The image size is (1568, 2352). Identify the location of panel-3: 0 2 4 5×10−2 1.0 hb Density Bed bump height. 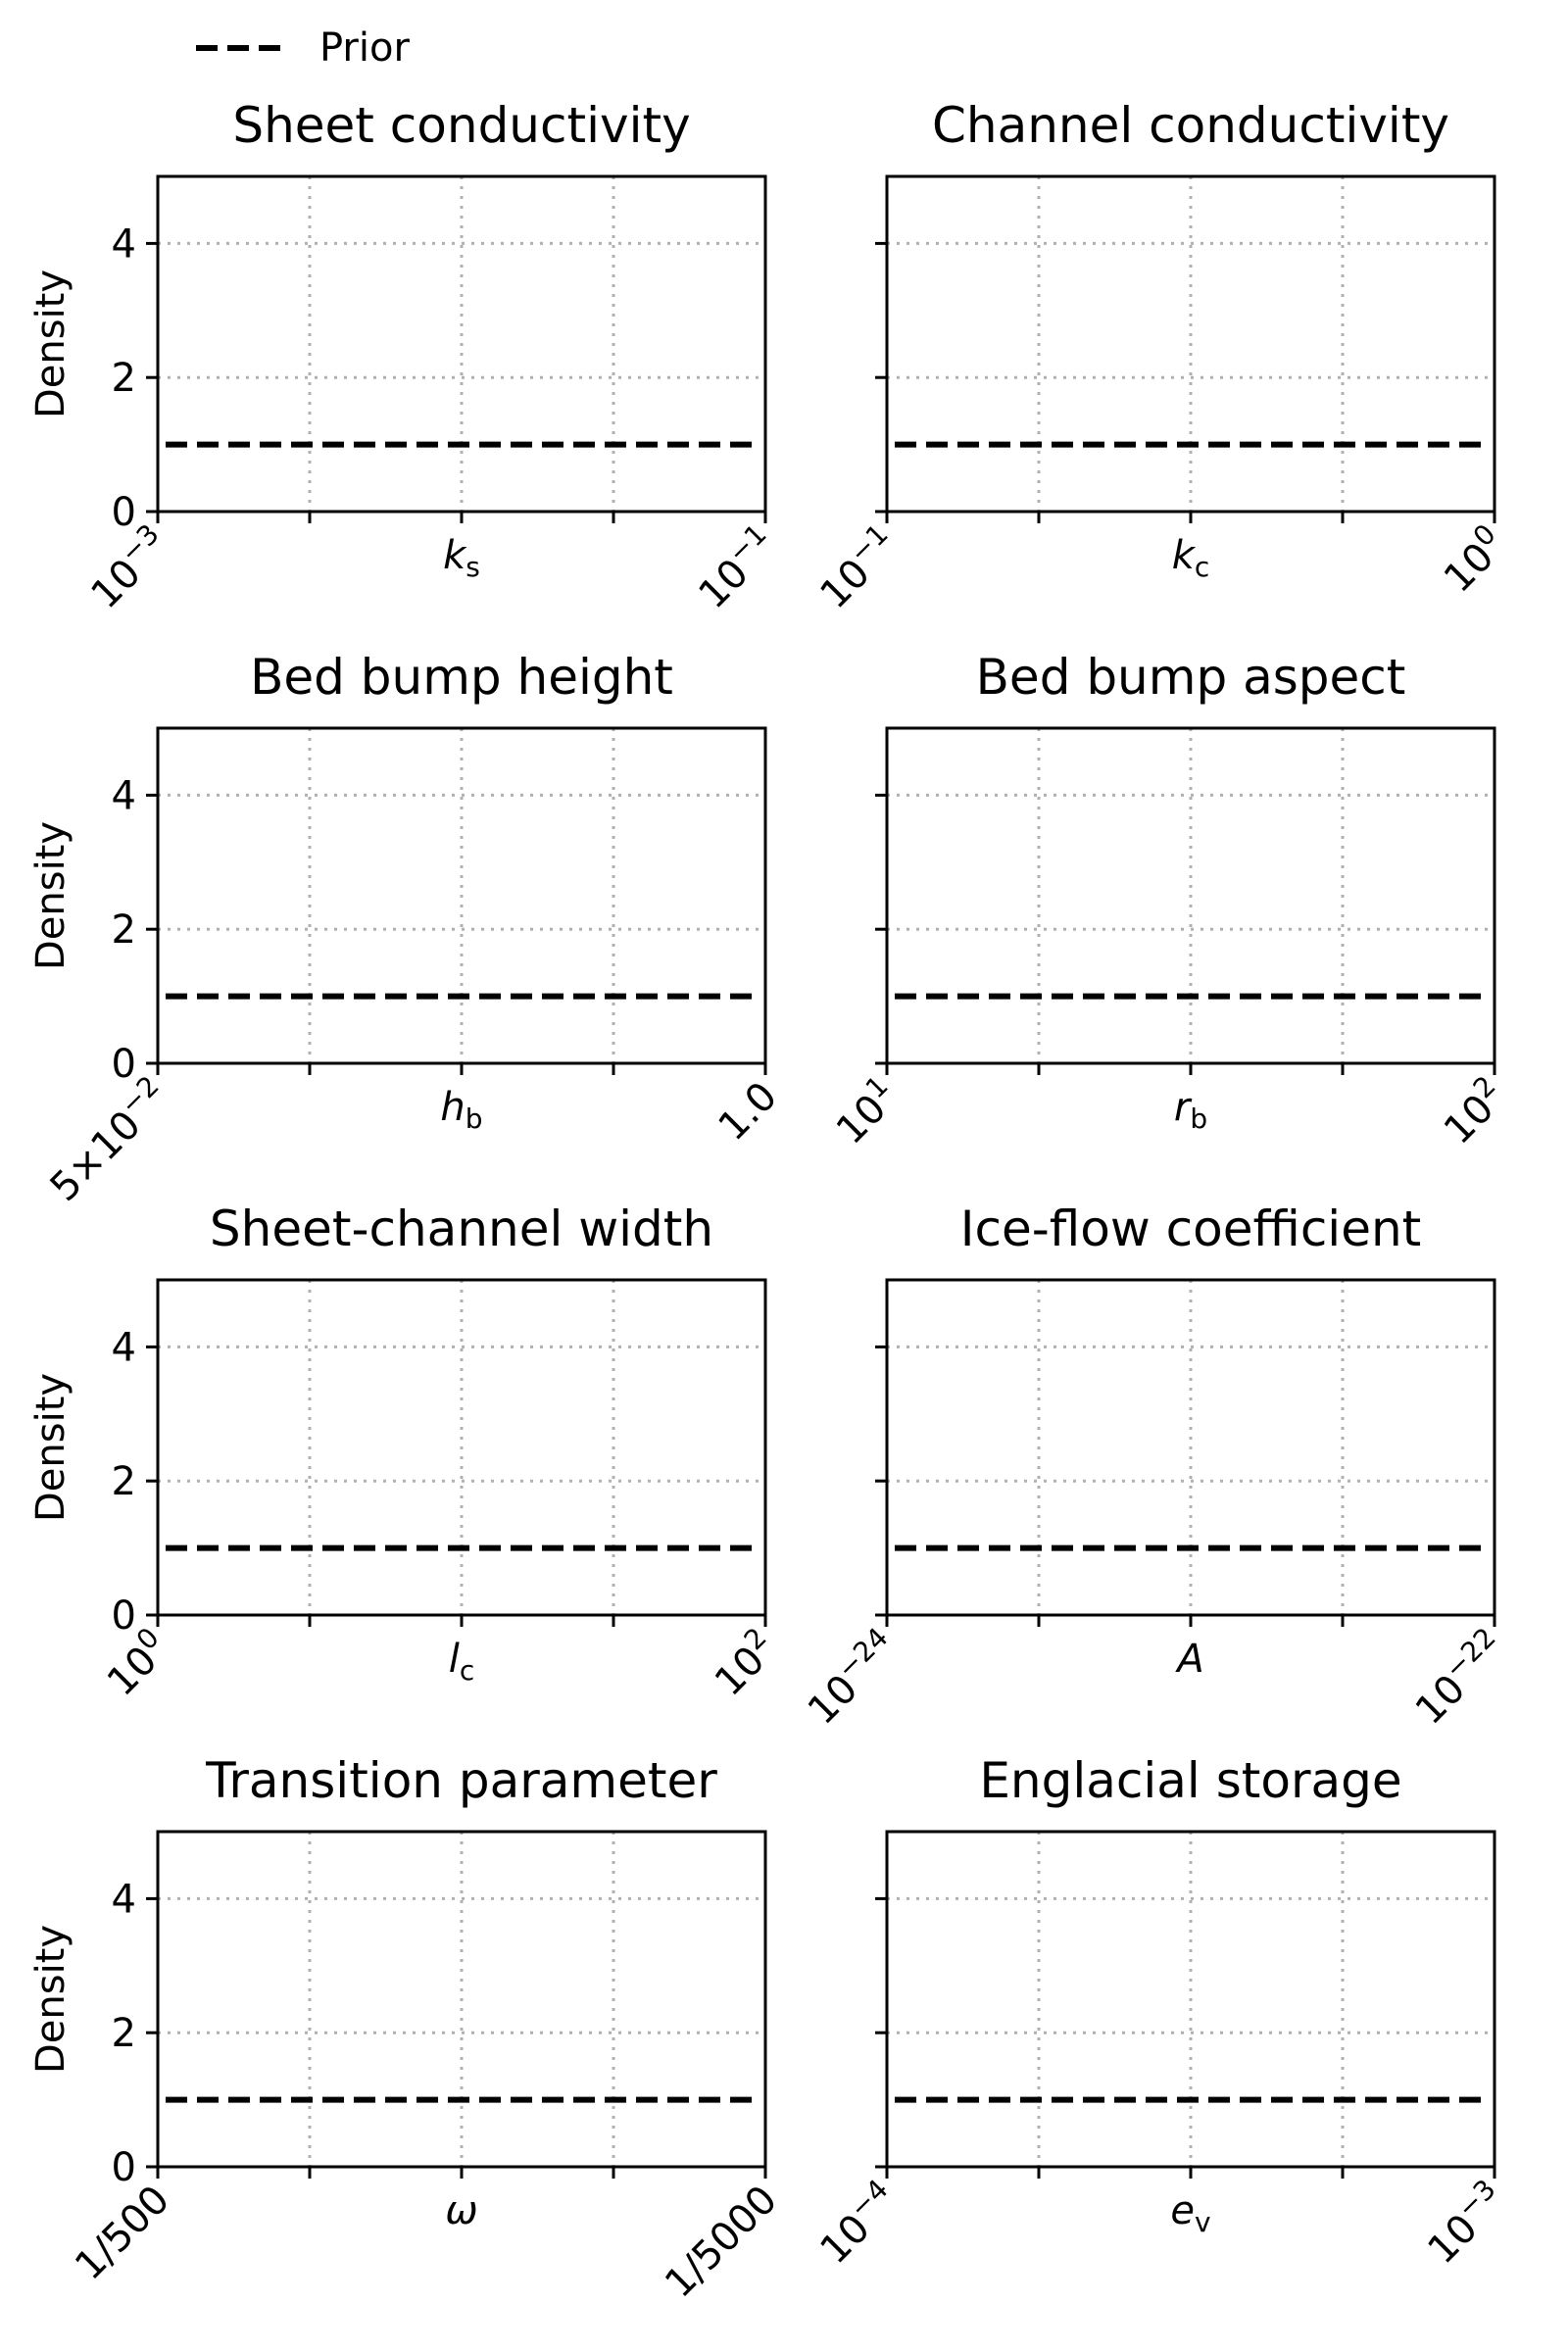
(407, 929).